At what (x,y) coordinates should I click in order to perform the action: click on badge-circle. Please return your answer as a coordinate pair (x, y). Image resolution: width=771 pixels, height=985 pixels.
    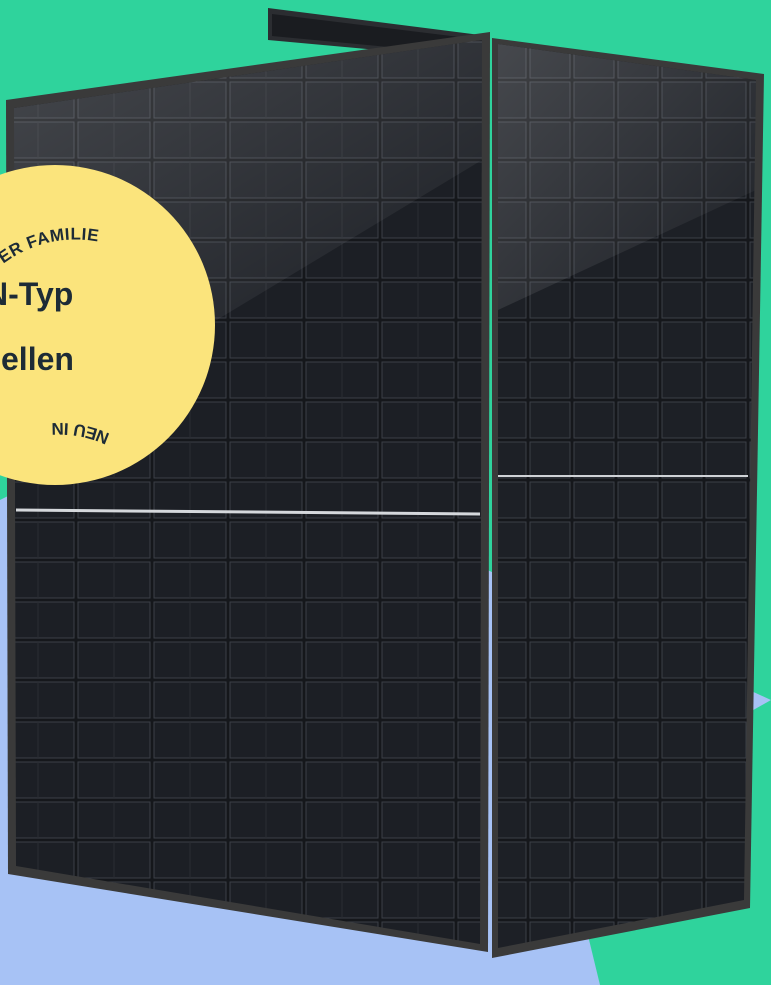
    Looking at the image, I should click on (107, 325).